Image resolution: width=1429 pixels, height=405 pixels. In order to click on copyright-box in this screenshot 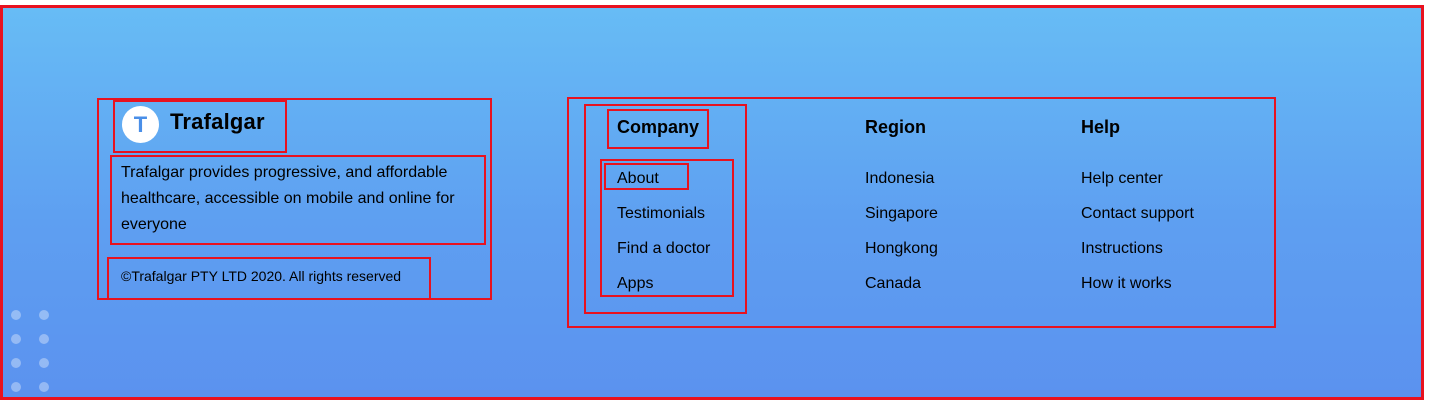, I will do `click(269, 278)`.